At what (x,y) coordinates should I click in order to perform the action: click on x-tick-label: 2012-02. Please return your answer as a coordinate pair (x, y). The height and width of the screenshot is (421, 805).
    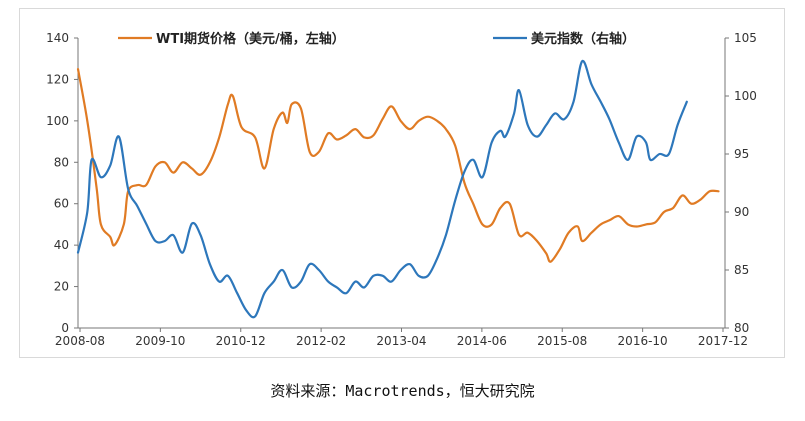
    Looking at the image, I should click on (321, 341).